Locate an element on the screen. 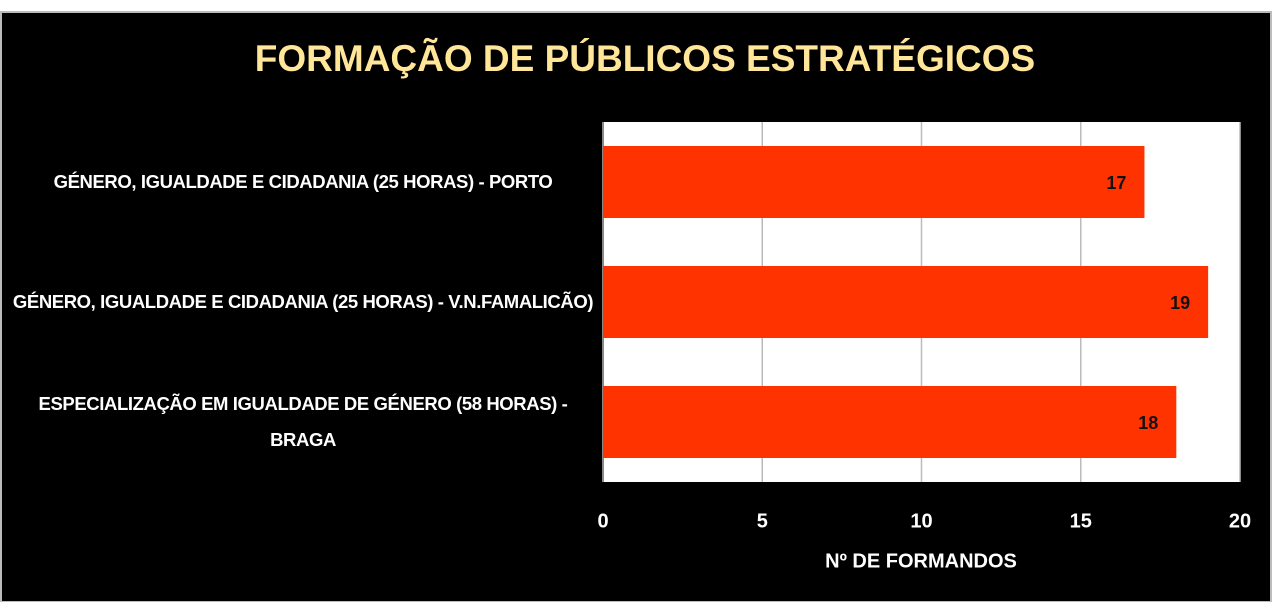 The image size is (1272, 602). x-tick-label: 0 is located at coordinates (602, 521).